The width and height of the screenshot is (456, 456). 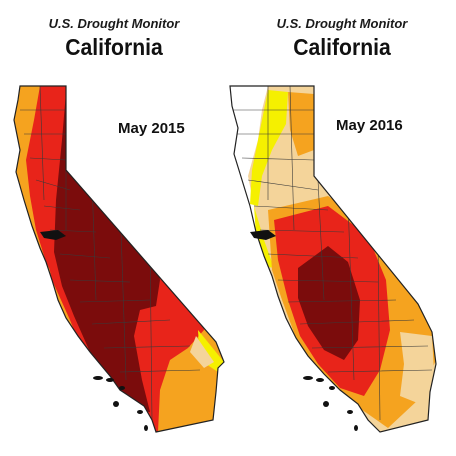 I want to click on map-date: May 2015, so click(x=151, y=128).